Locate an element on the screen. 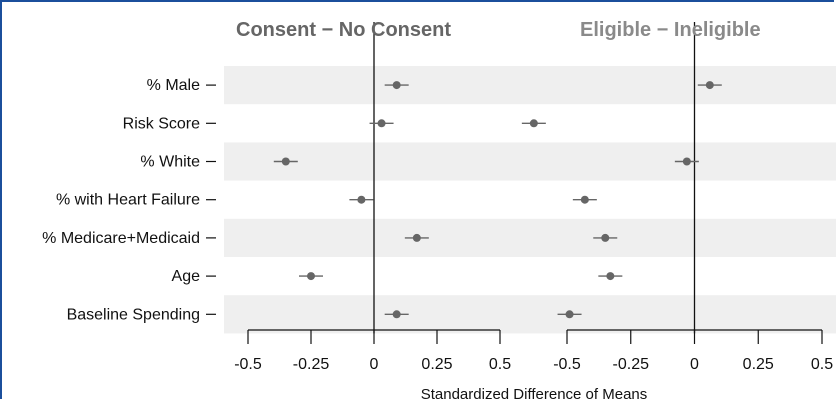 This screenshot has height=401, width=836. panel-title: Eligible − Ineligible is located at coordinates (670, 30).